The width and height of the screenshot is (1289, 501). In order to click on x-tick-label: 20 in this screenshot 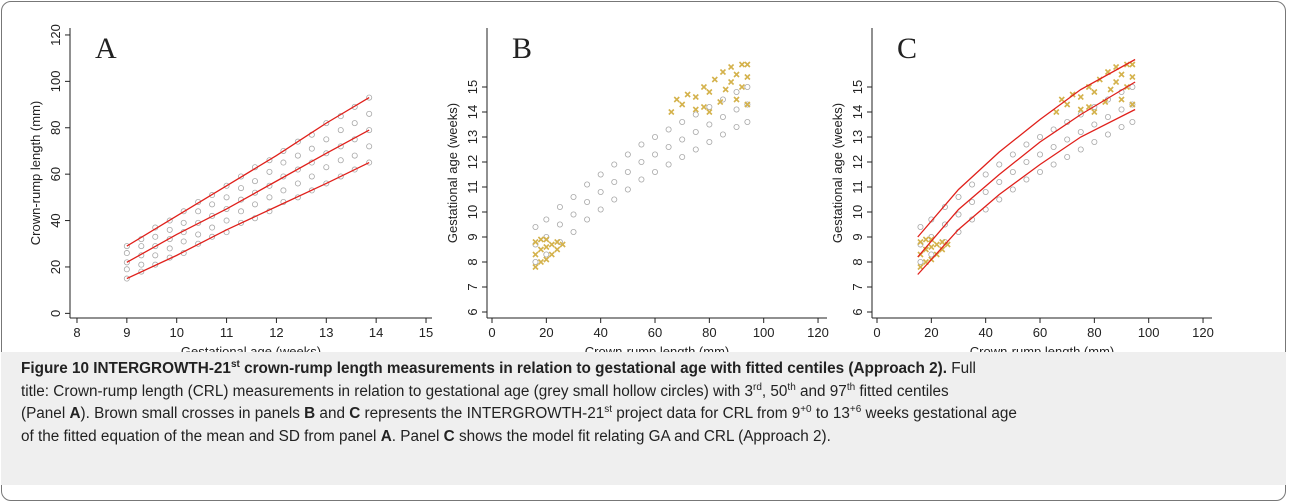, I will do `click(931, 332)`.